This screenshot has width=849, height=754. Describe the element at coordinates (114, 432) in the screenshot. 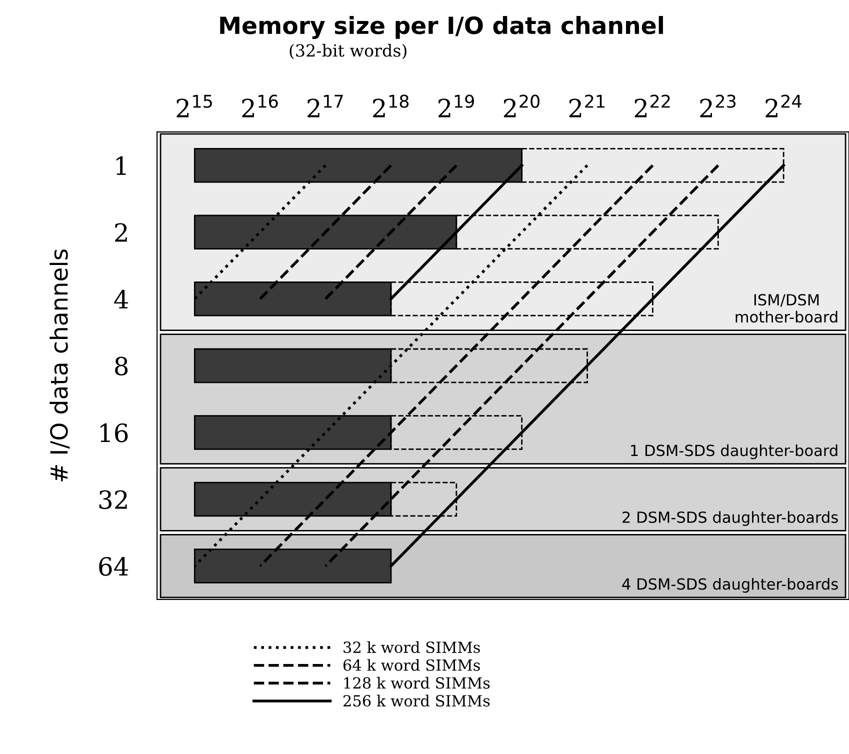

I see `y-tick-label: 16` at that location.